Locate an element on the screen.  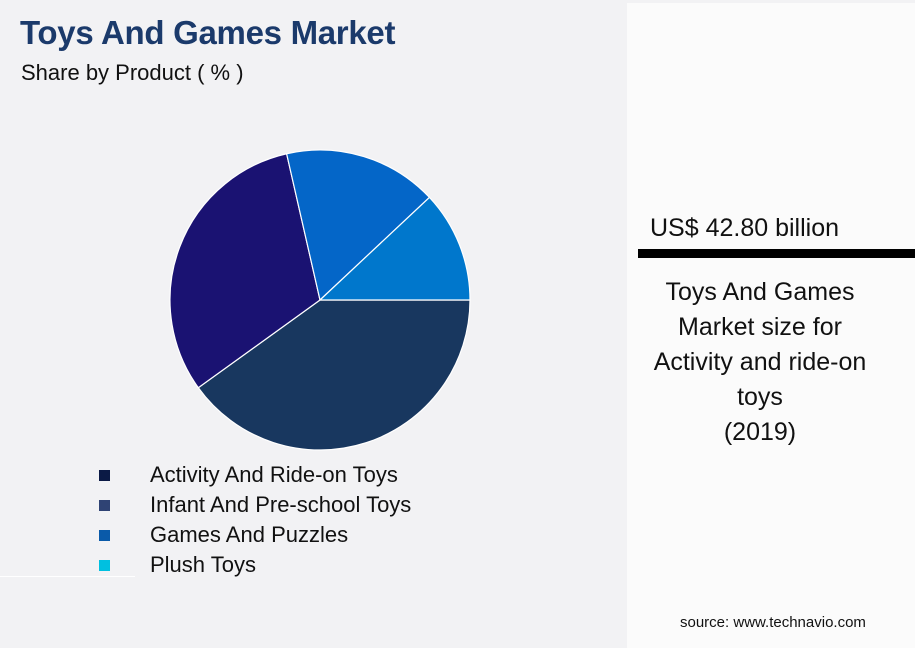
legend-item: Games And Puzzles is located at coordinates (255, 535).